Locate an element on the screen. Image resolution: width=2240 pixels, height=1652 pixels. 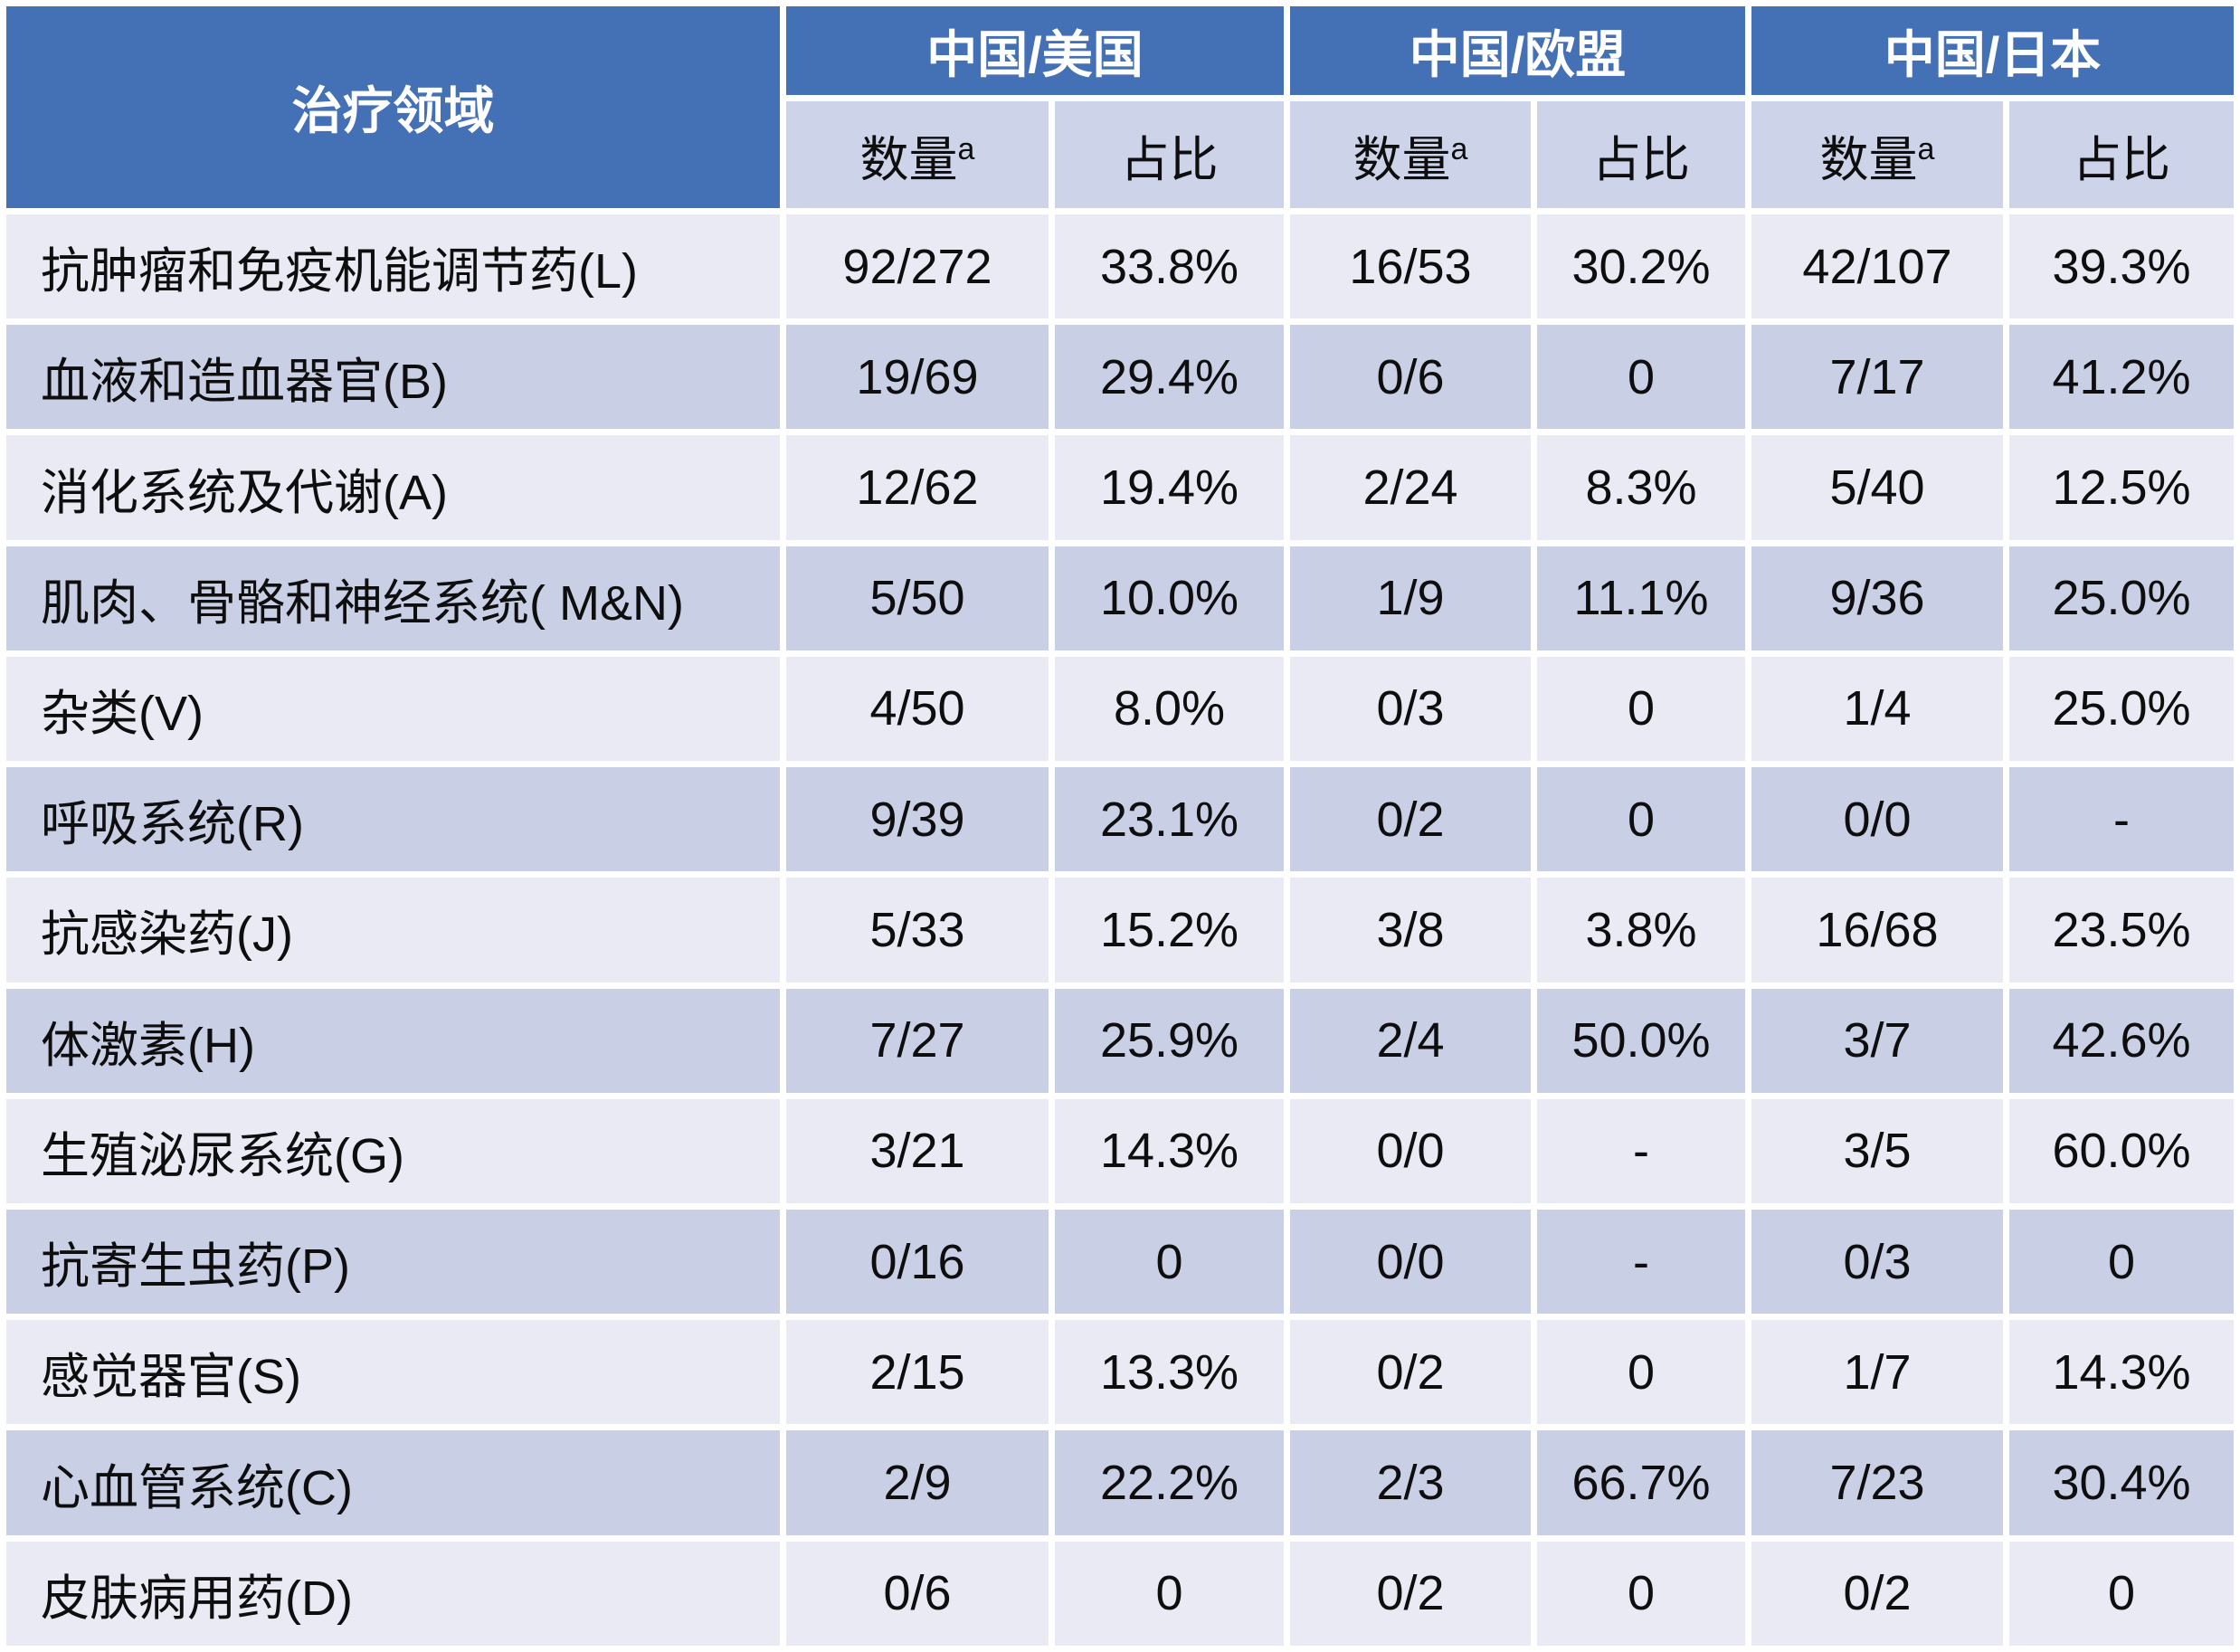
sub-header-count-jp: 数量a is located at coordinates (1877, 154).